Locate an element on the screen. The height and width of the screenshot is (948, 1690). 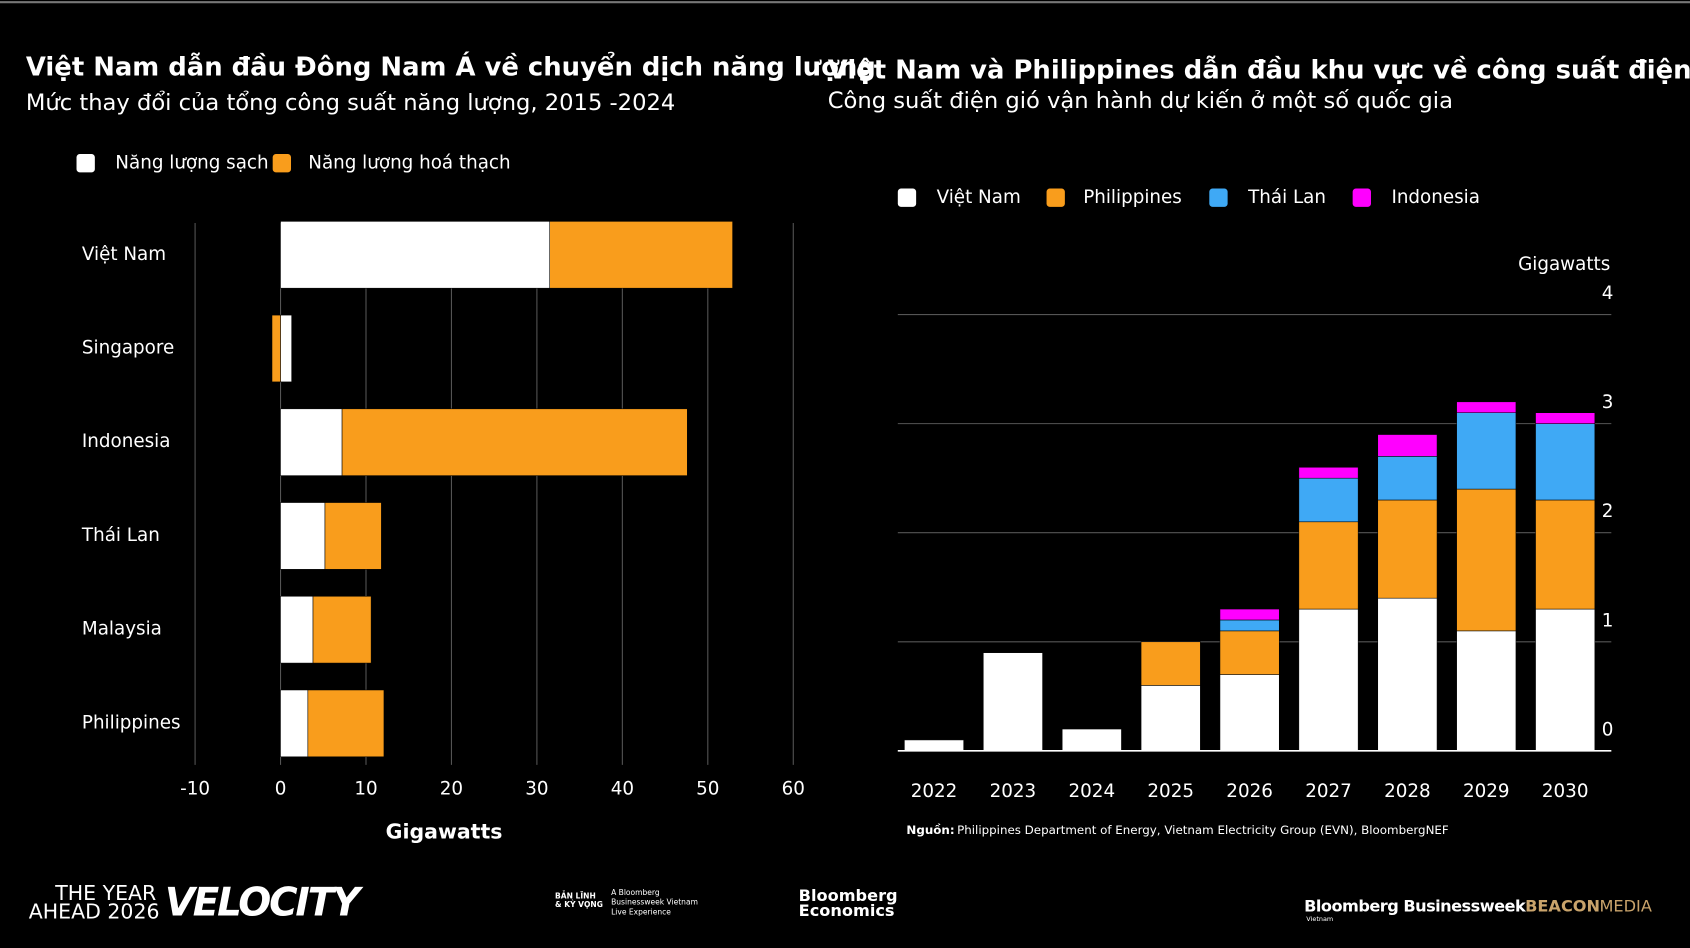
event-line: AHEAD 2026 is located at coordinates (94, 911).